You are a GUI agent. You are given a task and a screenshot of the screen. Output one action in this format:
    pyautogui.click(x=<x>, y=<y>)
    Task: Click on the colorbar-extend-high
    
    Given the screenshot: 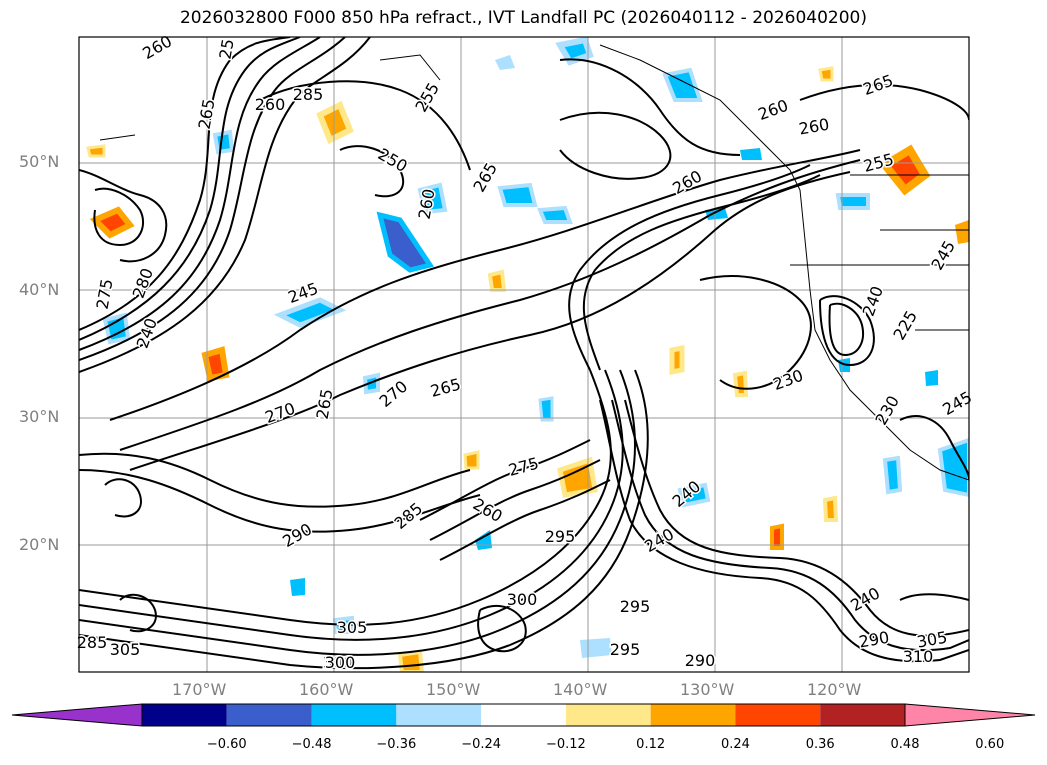 What is the action you would take?
    pyautogui.click(x=970, y=715)
    